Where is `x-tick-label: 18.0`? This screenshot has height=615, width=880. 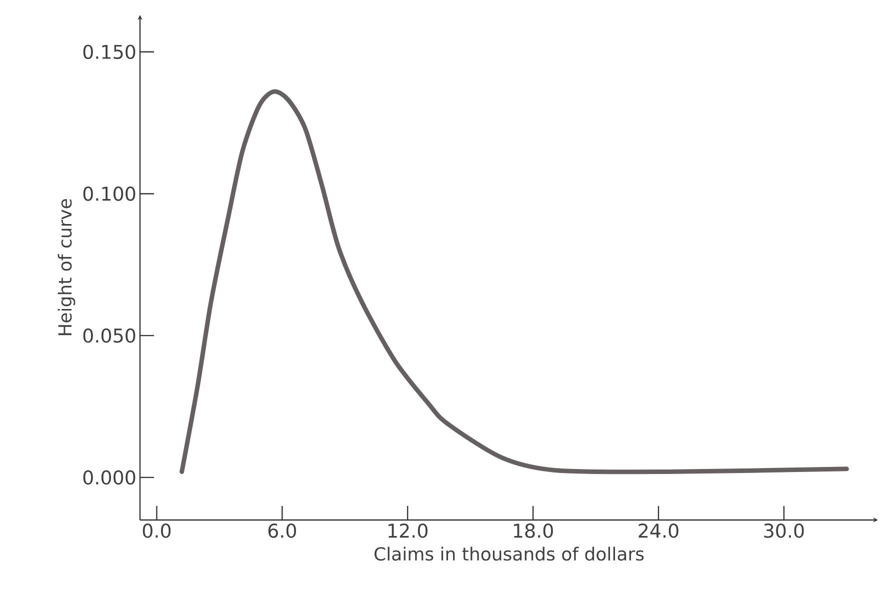 x-tick-label: 18.0 is located at coordinates (533, 531).